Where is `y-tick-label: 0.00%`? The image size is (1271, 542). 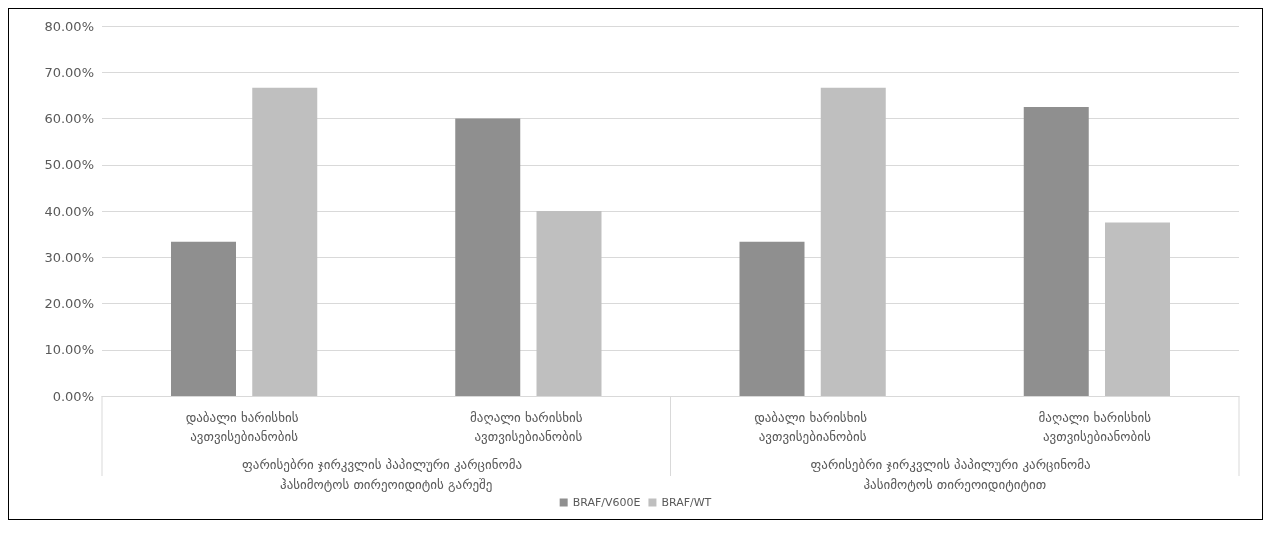
y-tick-label: 0.00% is located at coordinates (73, 396).